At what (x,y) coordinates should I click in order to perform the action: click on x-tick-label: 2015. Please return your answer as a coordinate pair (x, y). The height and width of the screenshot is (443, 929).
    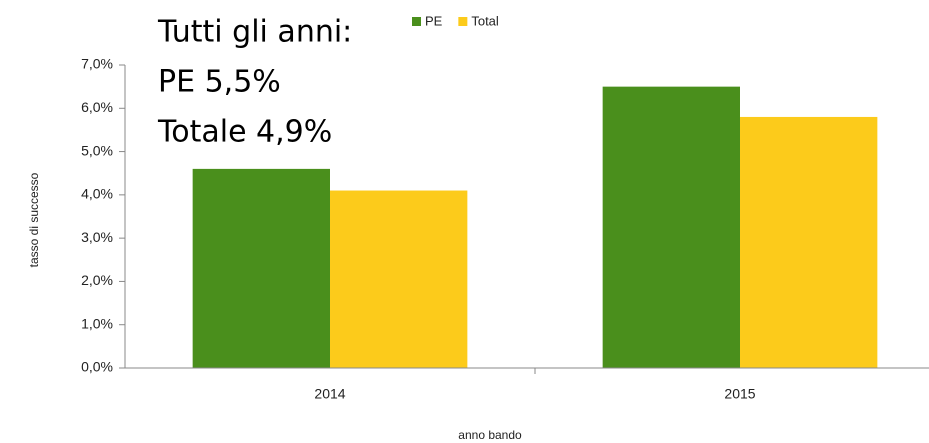
    Looking at the image, I should click on (739, 394).